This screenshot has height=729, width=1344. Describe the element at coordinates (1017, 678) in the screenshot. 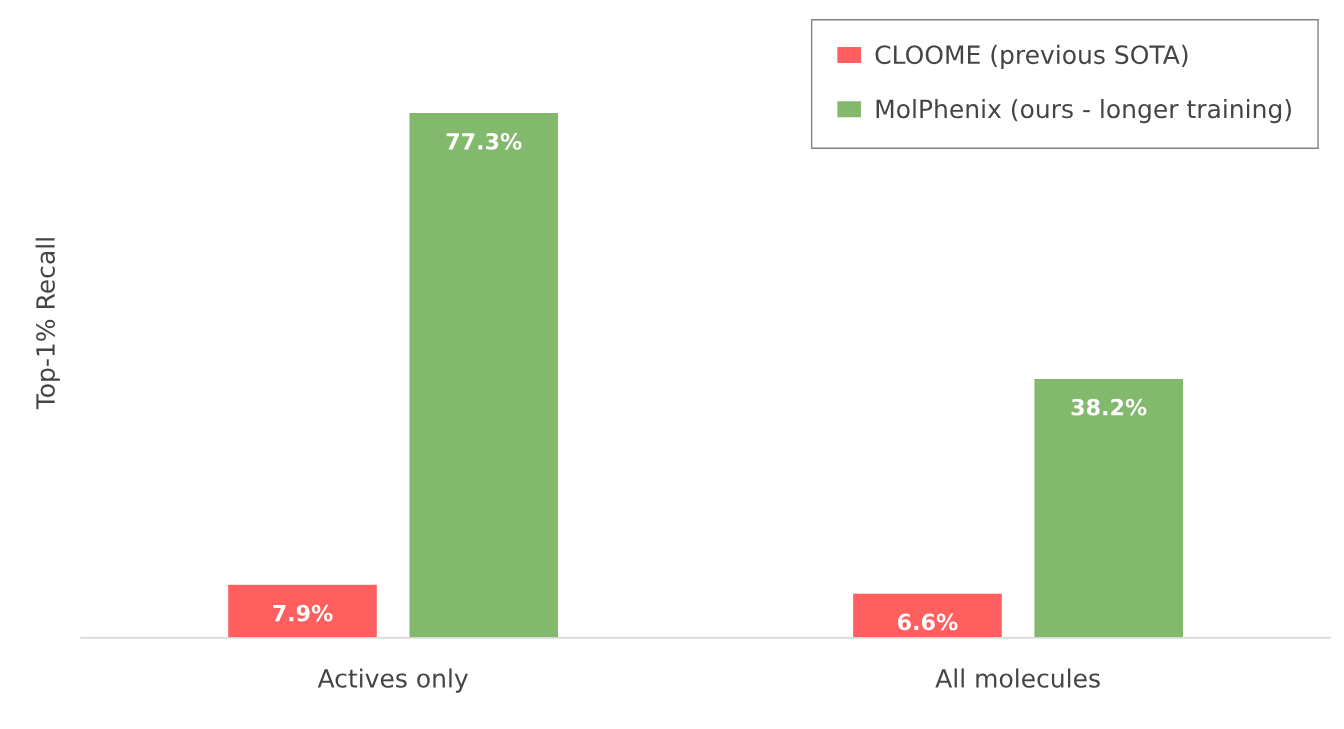

I see `x-tick-label: All molecules` at that location.